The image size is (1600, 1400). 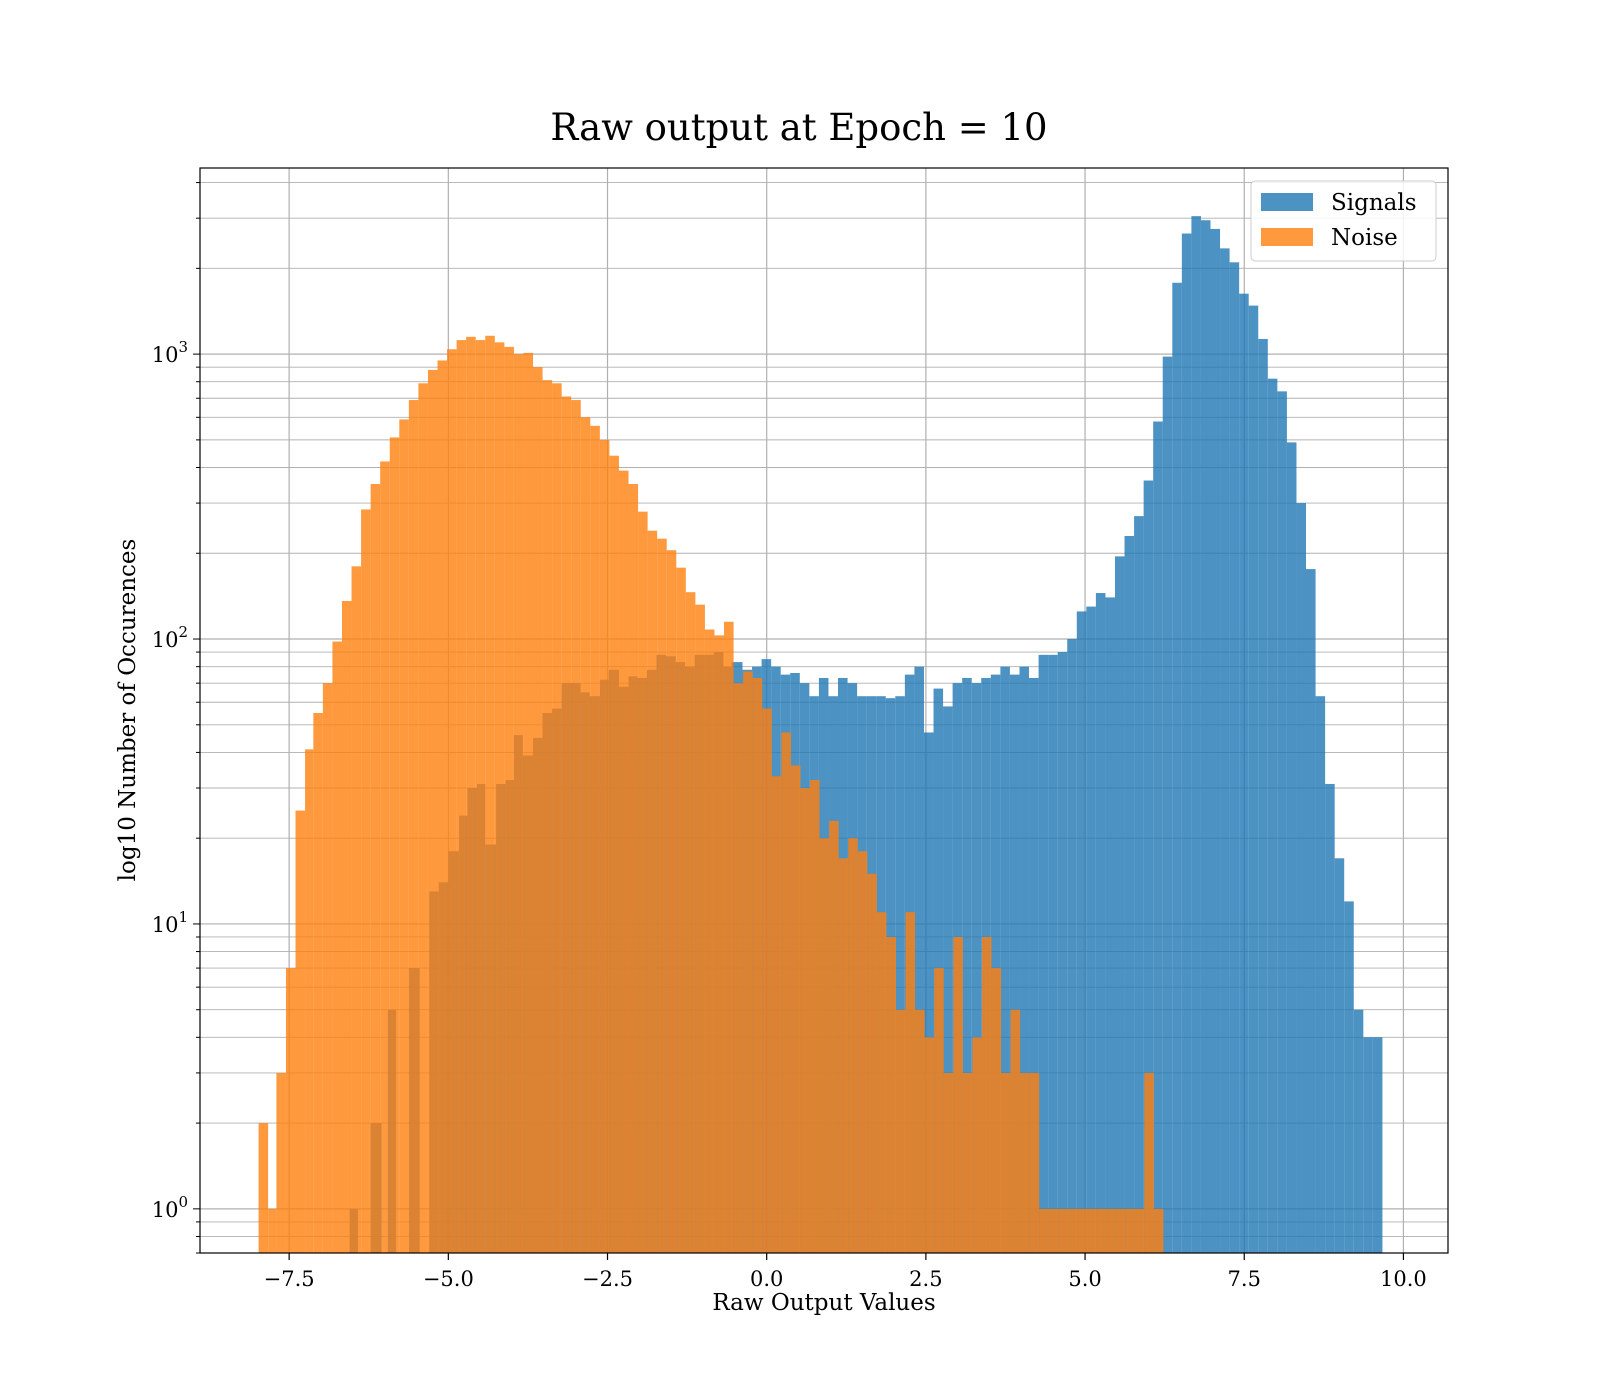 What do you see at coordinates (289, 1279) in the screenshot?
I see `x-tick-label: −7.5` at bounding box center [289, 1279].